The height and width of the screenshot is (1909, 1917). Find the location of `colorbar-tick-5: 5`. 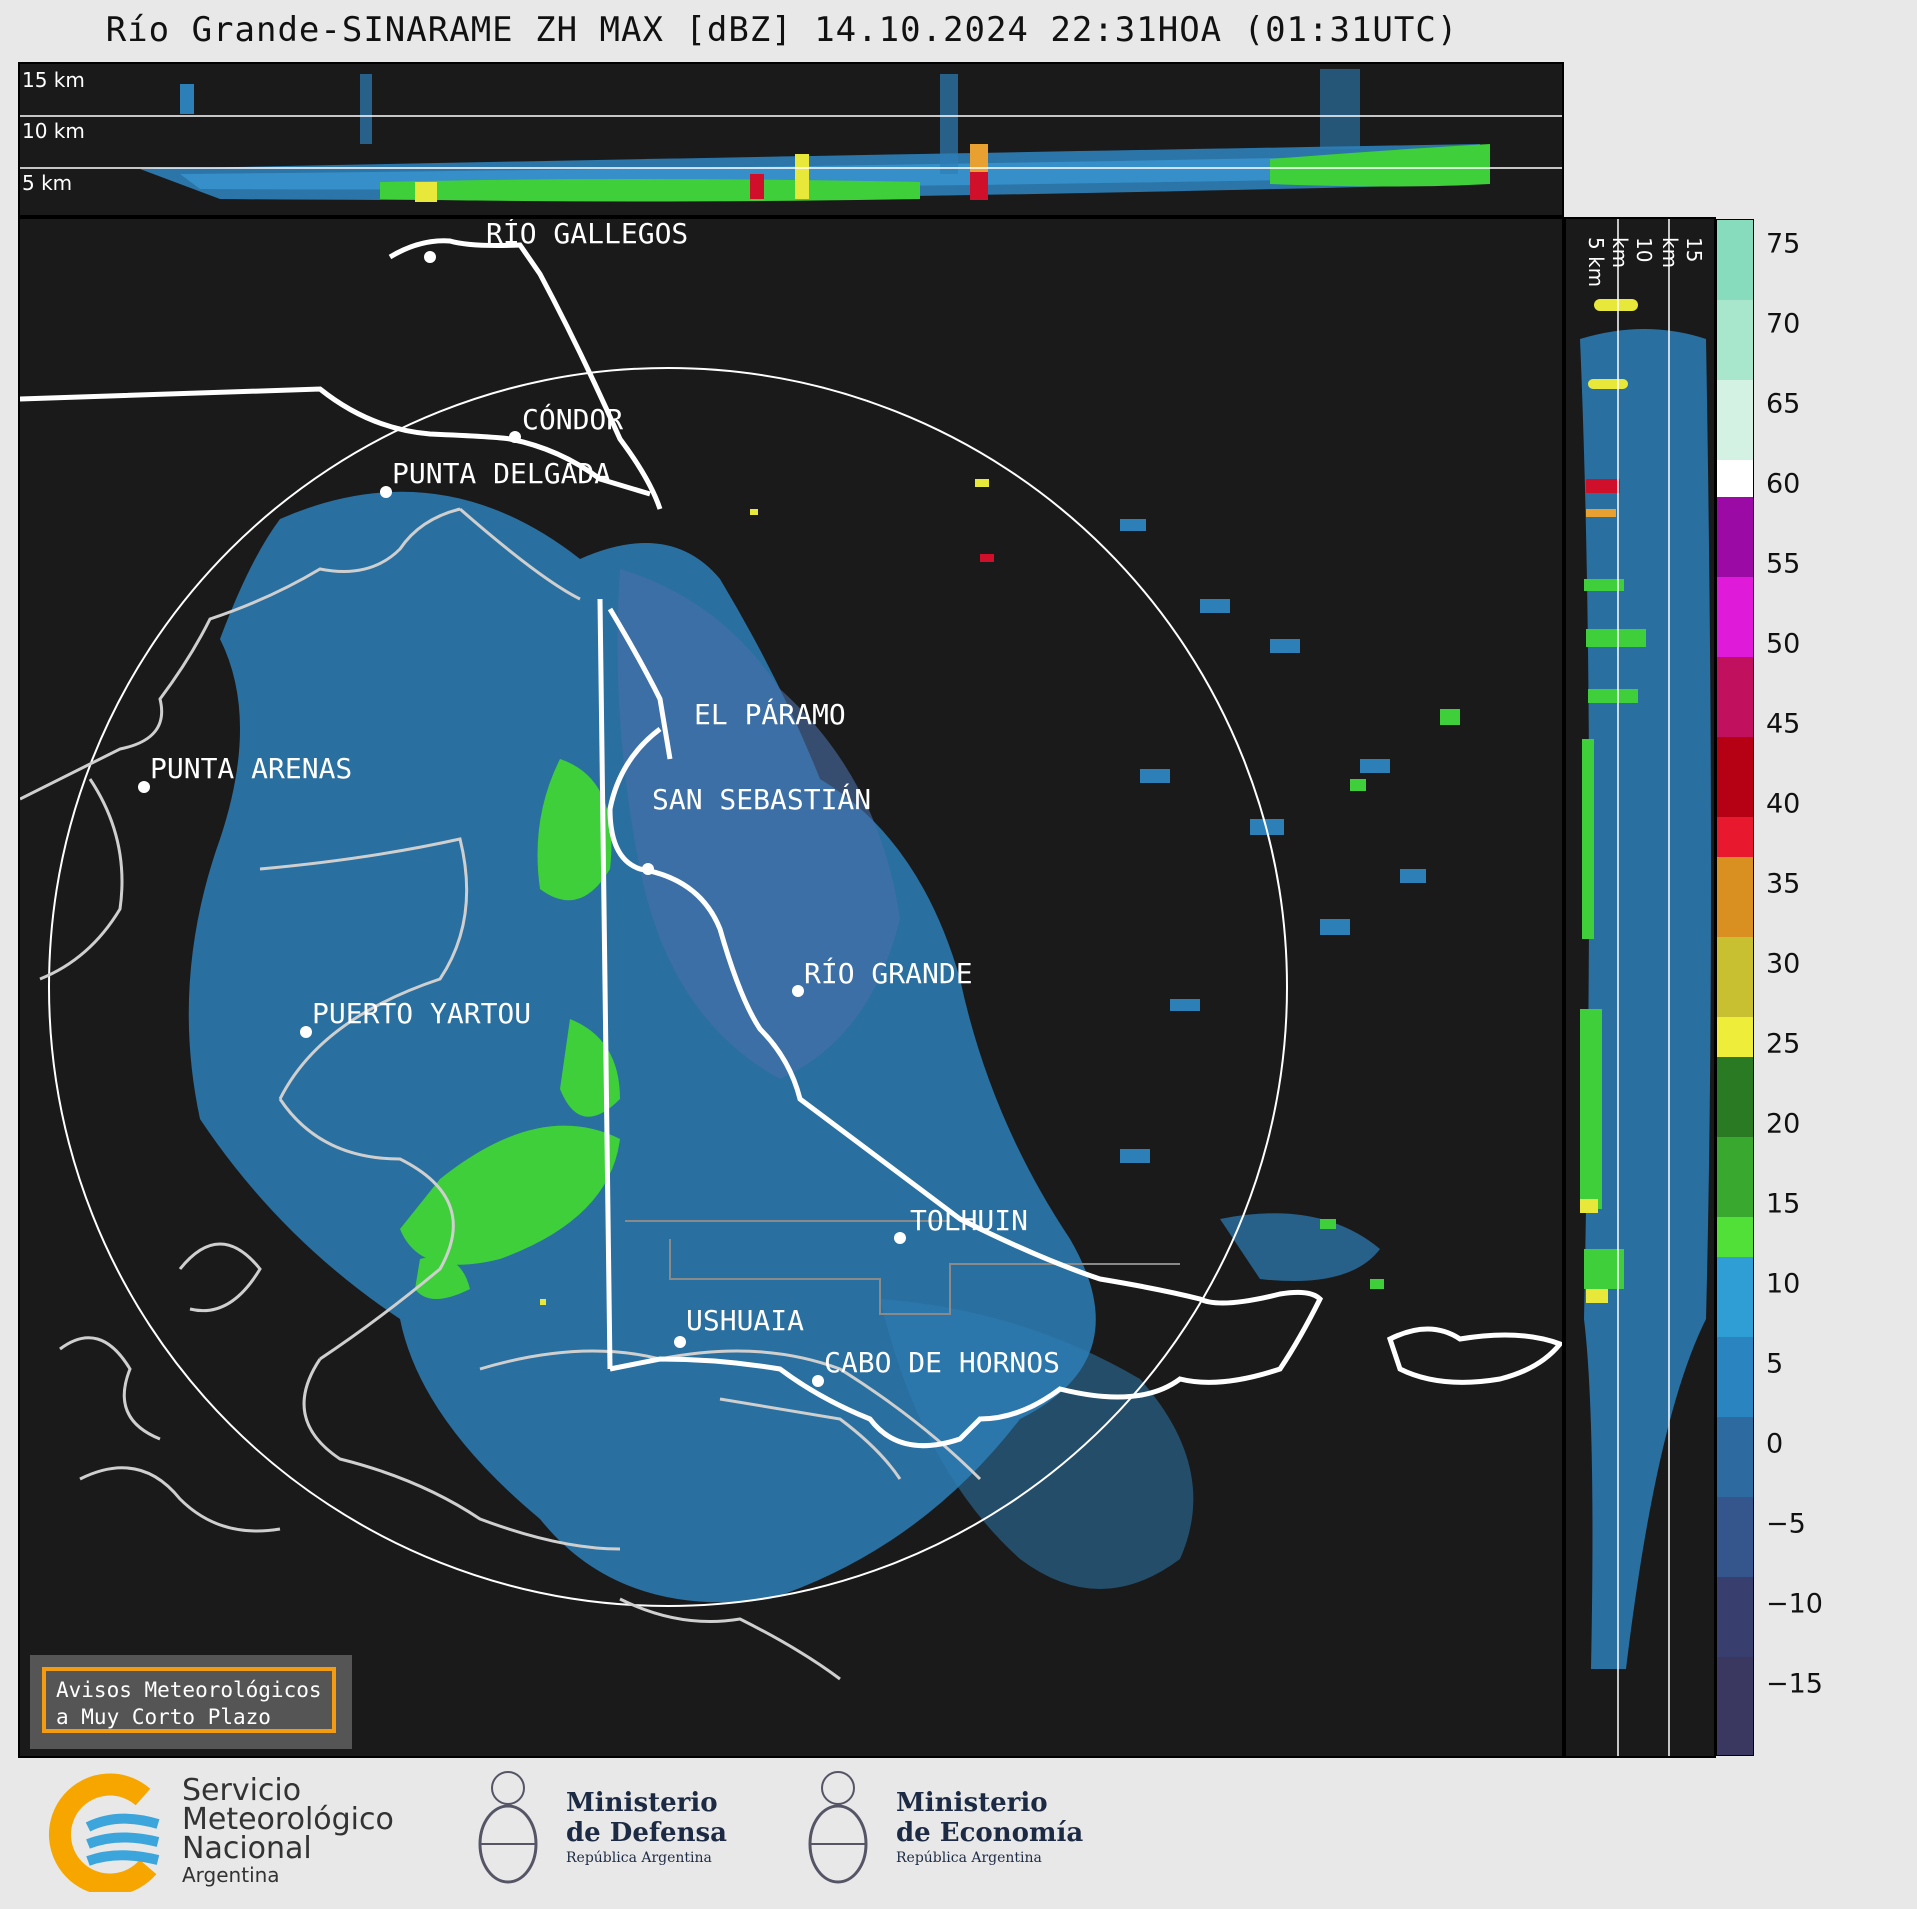

colorbar-tick-5: 5 is located at coordinates (1775, 1364).